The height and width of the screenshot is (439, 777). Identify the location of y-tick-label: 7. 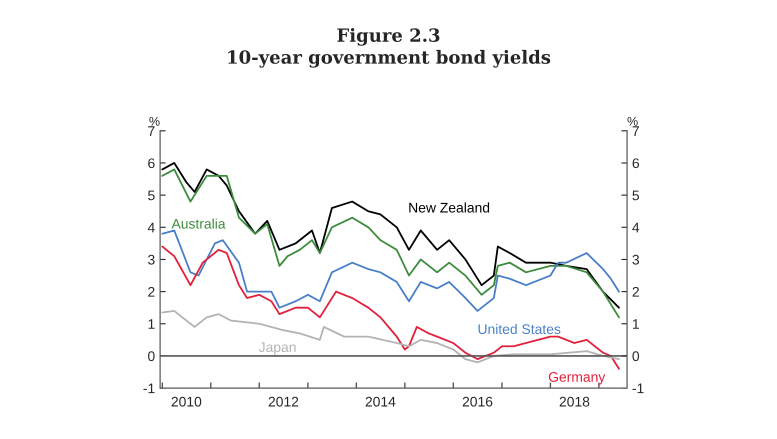
(151, 131).